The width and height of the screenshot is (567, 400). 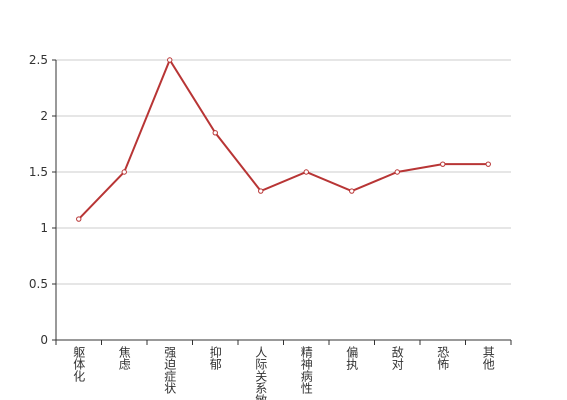 What do you see at coordinates (306, 370) in the screenshot?
I see `x-tick-label: 精神病性` at bounding box center [306, 370].